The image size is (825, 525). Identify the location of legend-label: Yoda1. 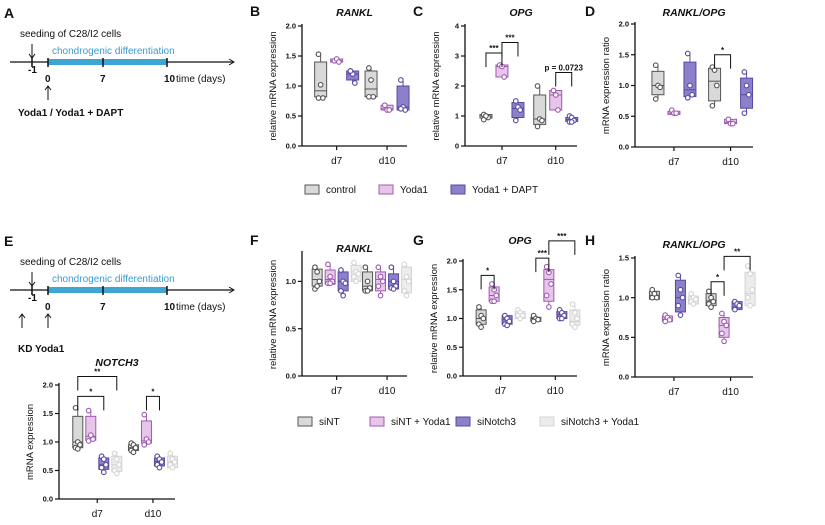
(414, 190).